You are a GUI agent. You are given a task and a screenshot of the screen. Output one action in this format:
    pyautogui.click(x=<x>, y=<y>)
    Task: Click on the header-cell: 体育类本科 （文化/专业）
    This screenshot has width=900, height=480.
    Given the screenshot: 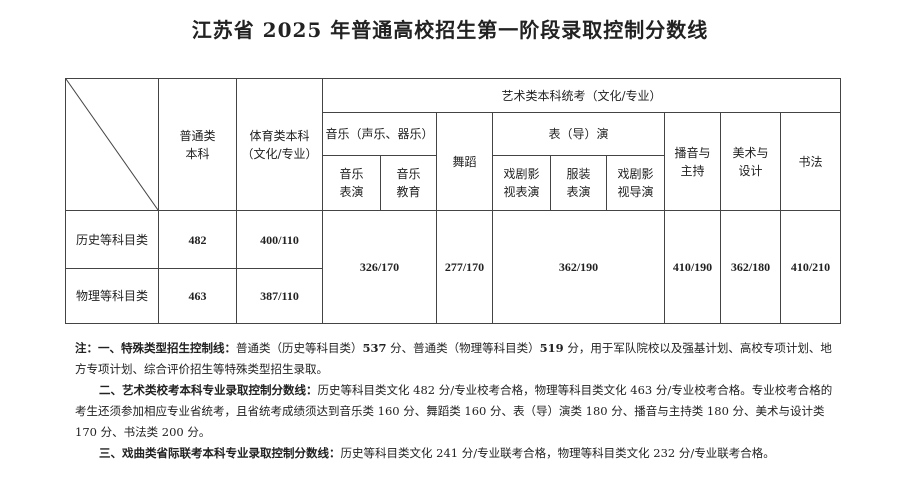 What is the action you would take?
    pyautogui.click(x=279, y=144)
    